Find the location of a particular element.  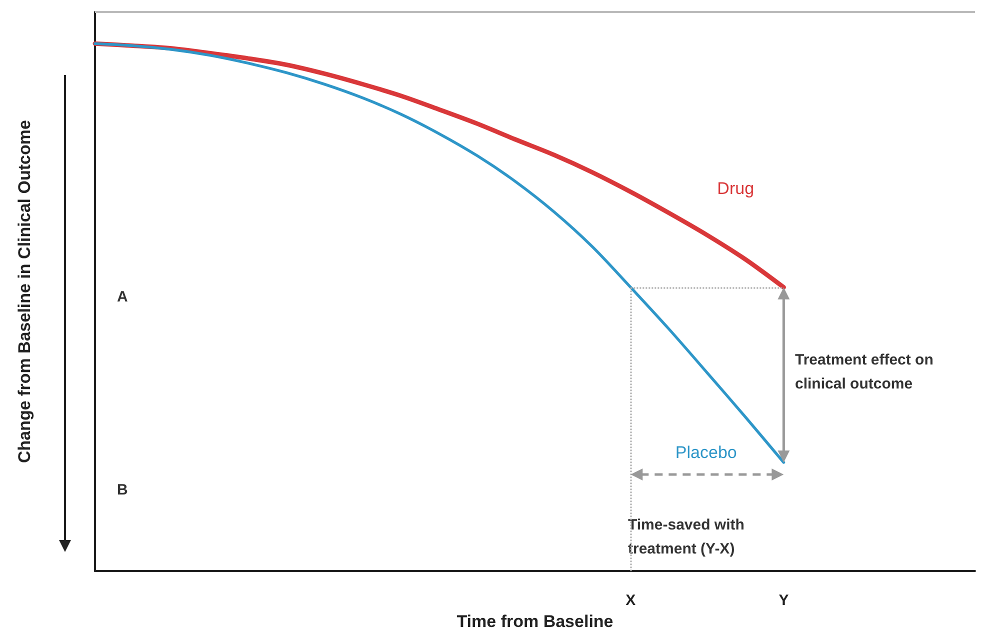

x-tick-label: X is located at coordinates (631, 601).